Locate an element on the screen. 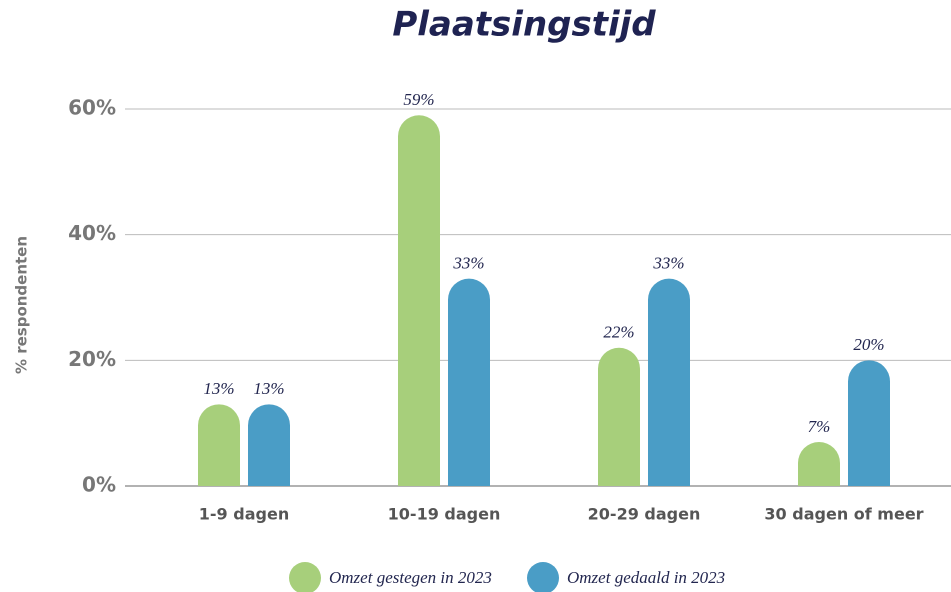  y-tick-label: 60% is located at coordinates (92, 108).